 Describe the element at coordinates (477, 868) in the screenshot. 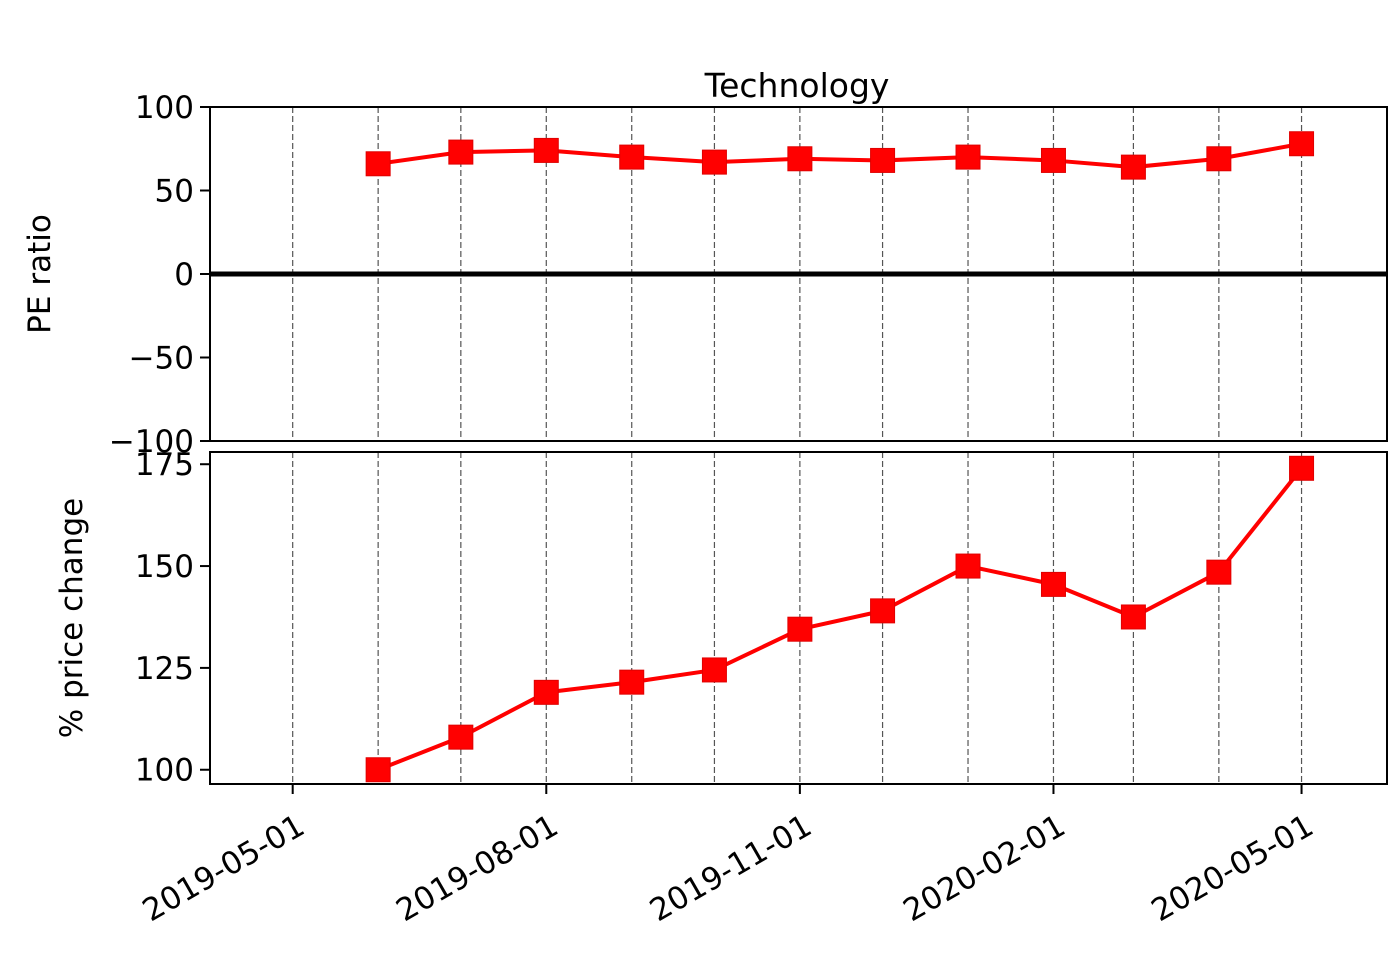

I see `x-tick-label: 2019-08-01` at that location.